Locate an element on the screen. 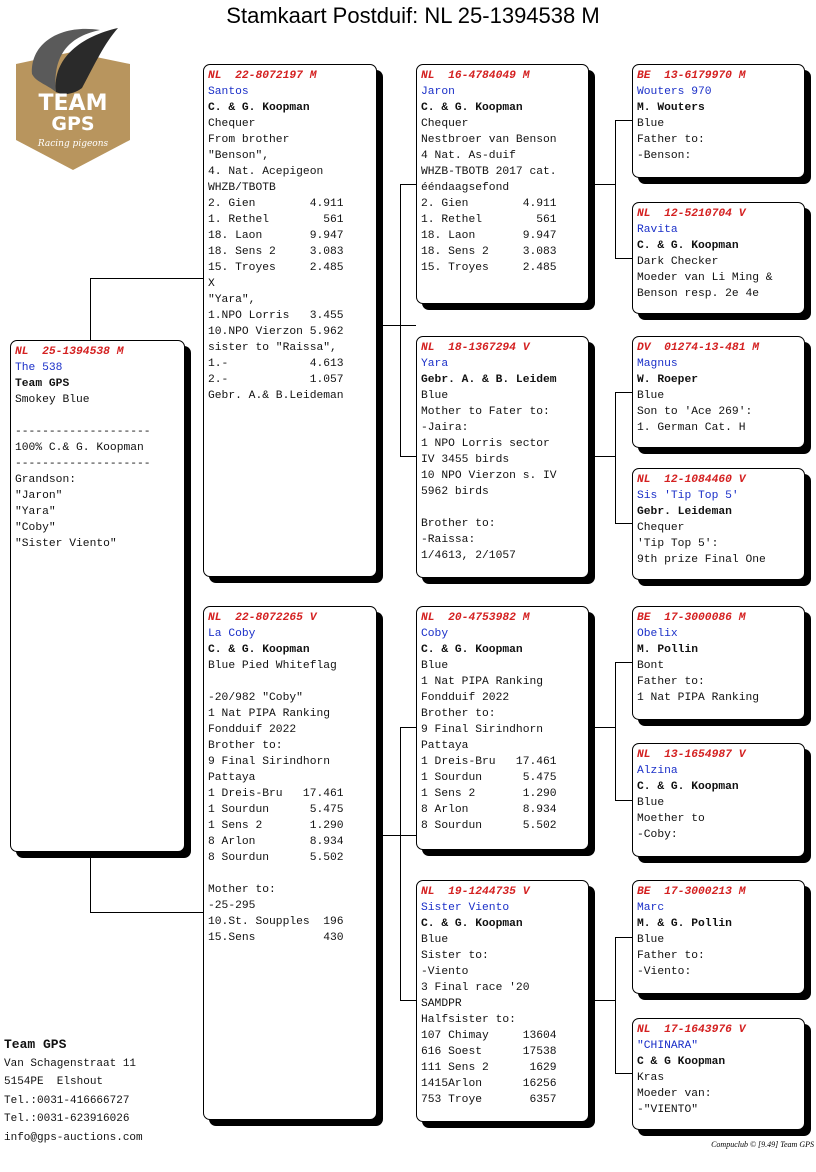 The height and width of the screenshot is (1172, 816). info-line: 18. Laon 9.947 is located at coordinates (276, 236).